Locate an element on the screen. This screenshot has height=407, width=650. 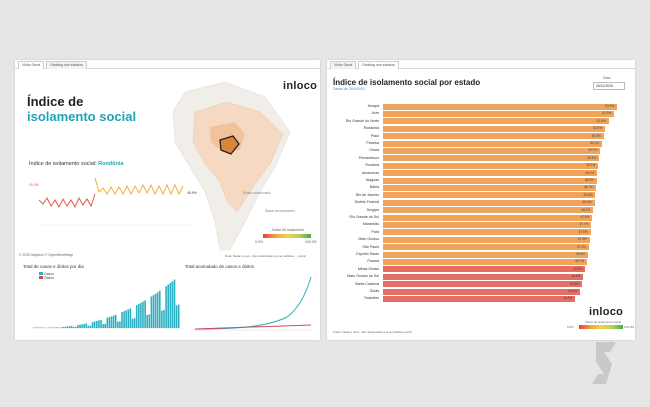
ranking-row: Rio de Janeiro 48.6% is located at coordinates (481, 195).